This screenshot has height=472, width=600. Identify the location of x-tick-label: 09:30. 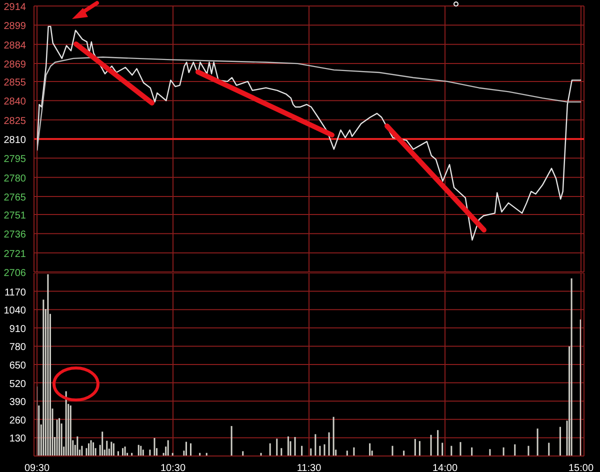
(37, 467).